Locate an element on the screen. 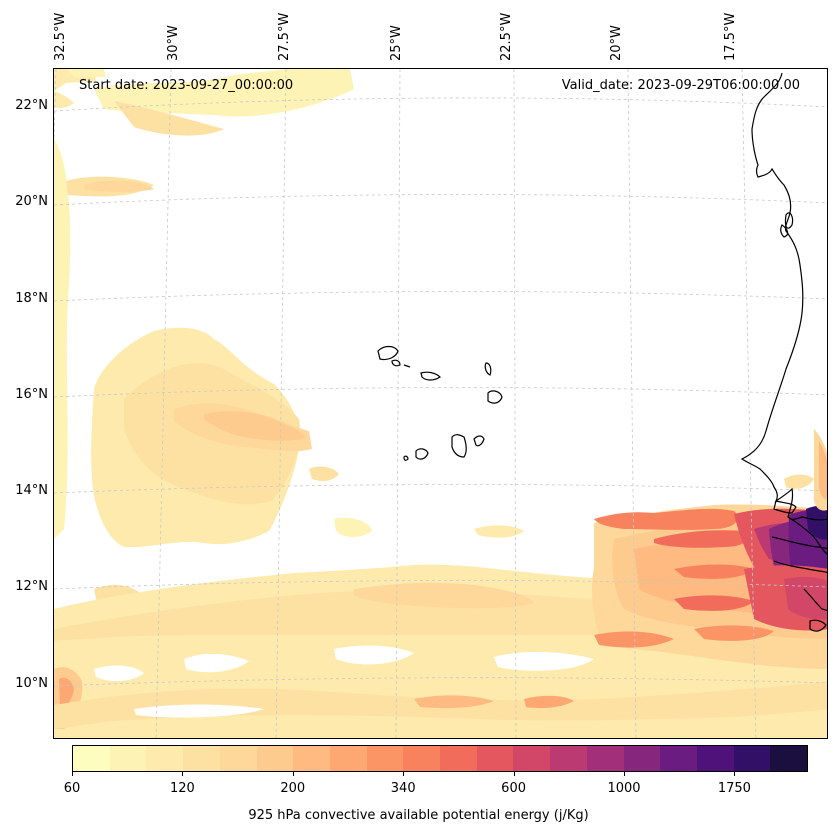 The image size is (837, 836). colorbar is located at coordinates (440, 758).